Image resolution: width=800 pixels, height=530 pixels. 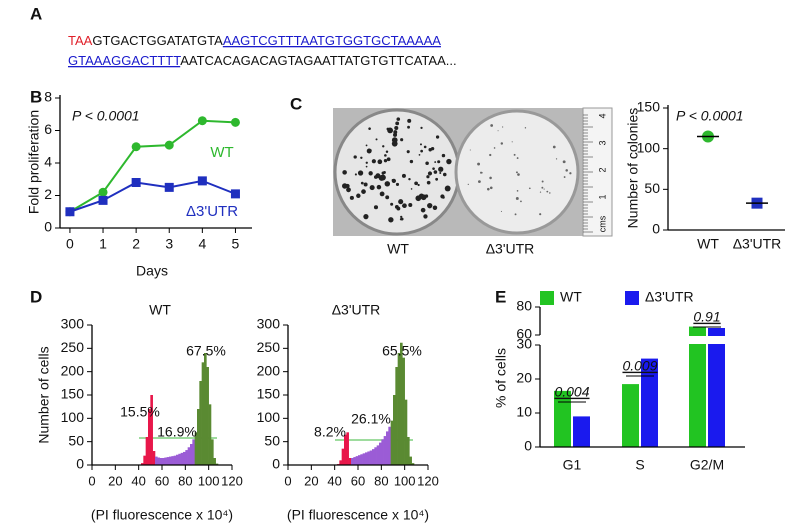 What do you see at coordinates (602, 115) in the screenshot?
I see `ruler-label: 4` at bounding box center [602, 115].